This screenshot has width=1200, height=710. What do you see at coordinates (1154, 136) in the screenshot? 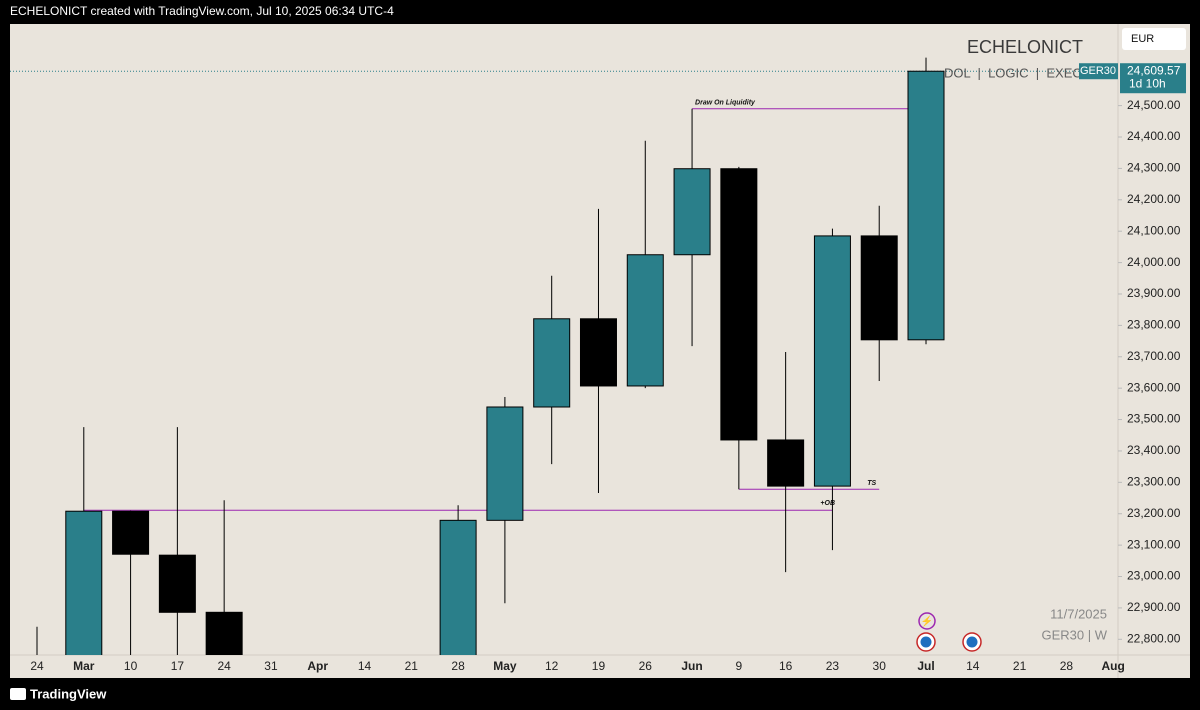
I see `y-tick-label: 24,400.00` at bounding box center [1154, 136].